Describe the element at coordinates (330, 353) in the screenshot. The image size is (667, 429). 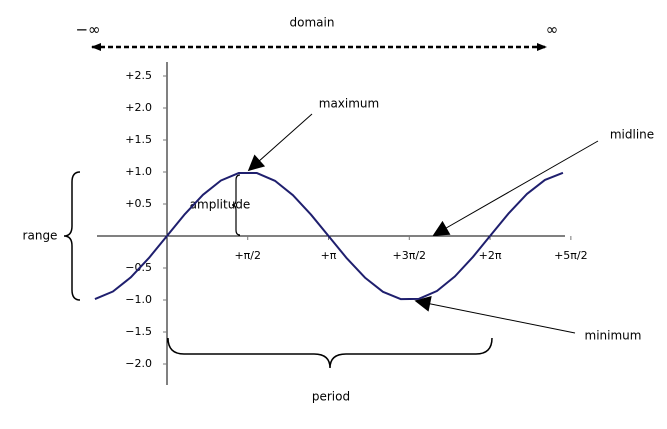
I see `period-brace` at that location.